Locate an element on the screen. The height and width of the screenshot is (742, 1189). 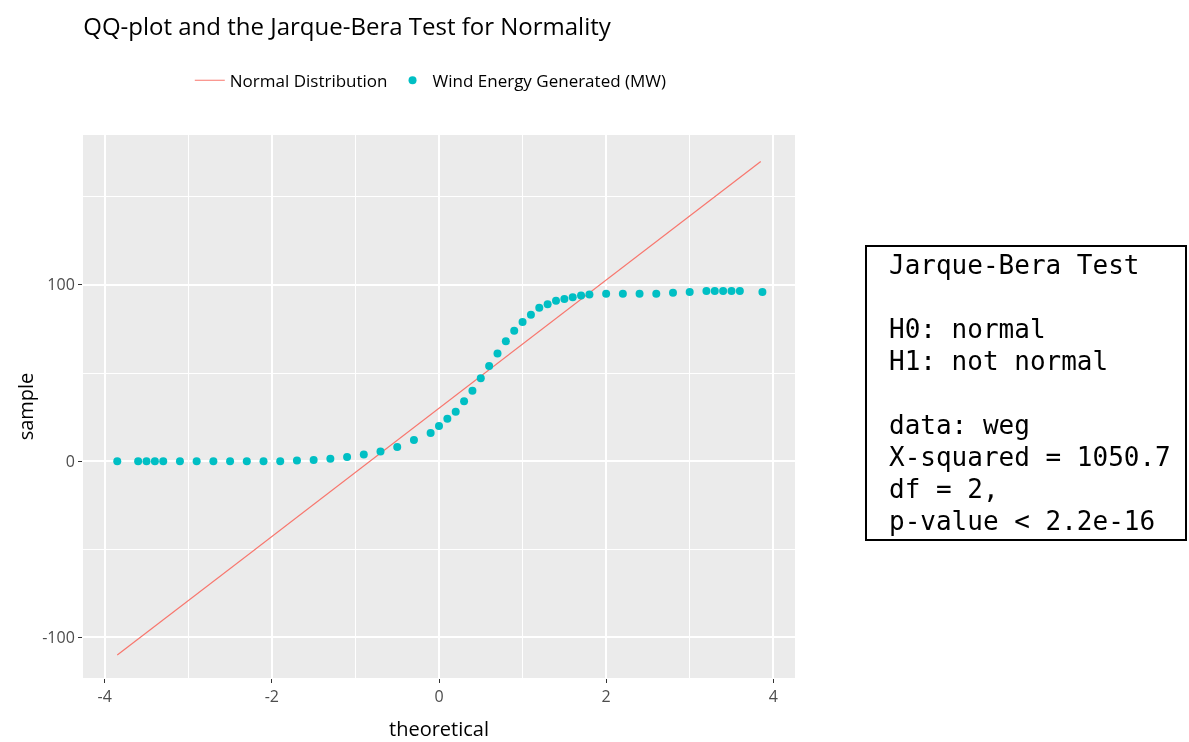
x-axis-title: theoretical is located at coordinates (439, 728).